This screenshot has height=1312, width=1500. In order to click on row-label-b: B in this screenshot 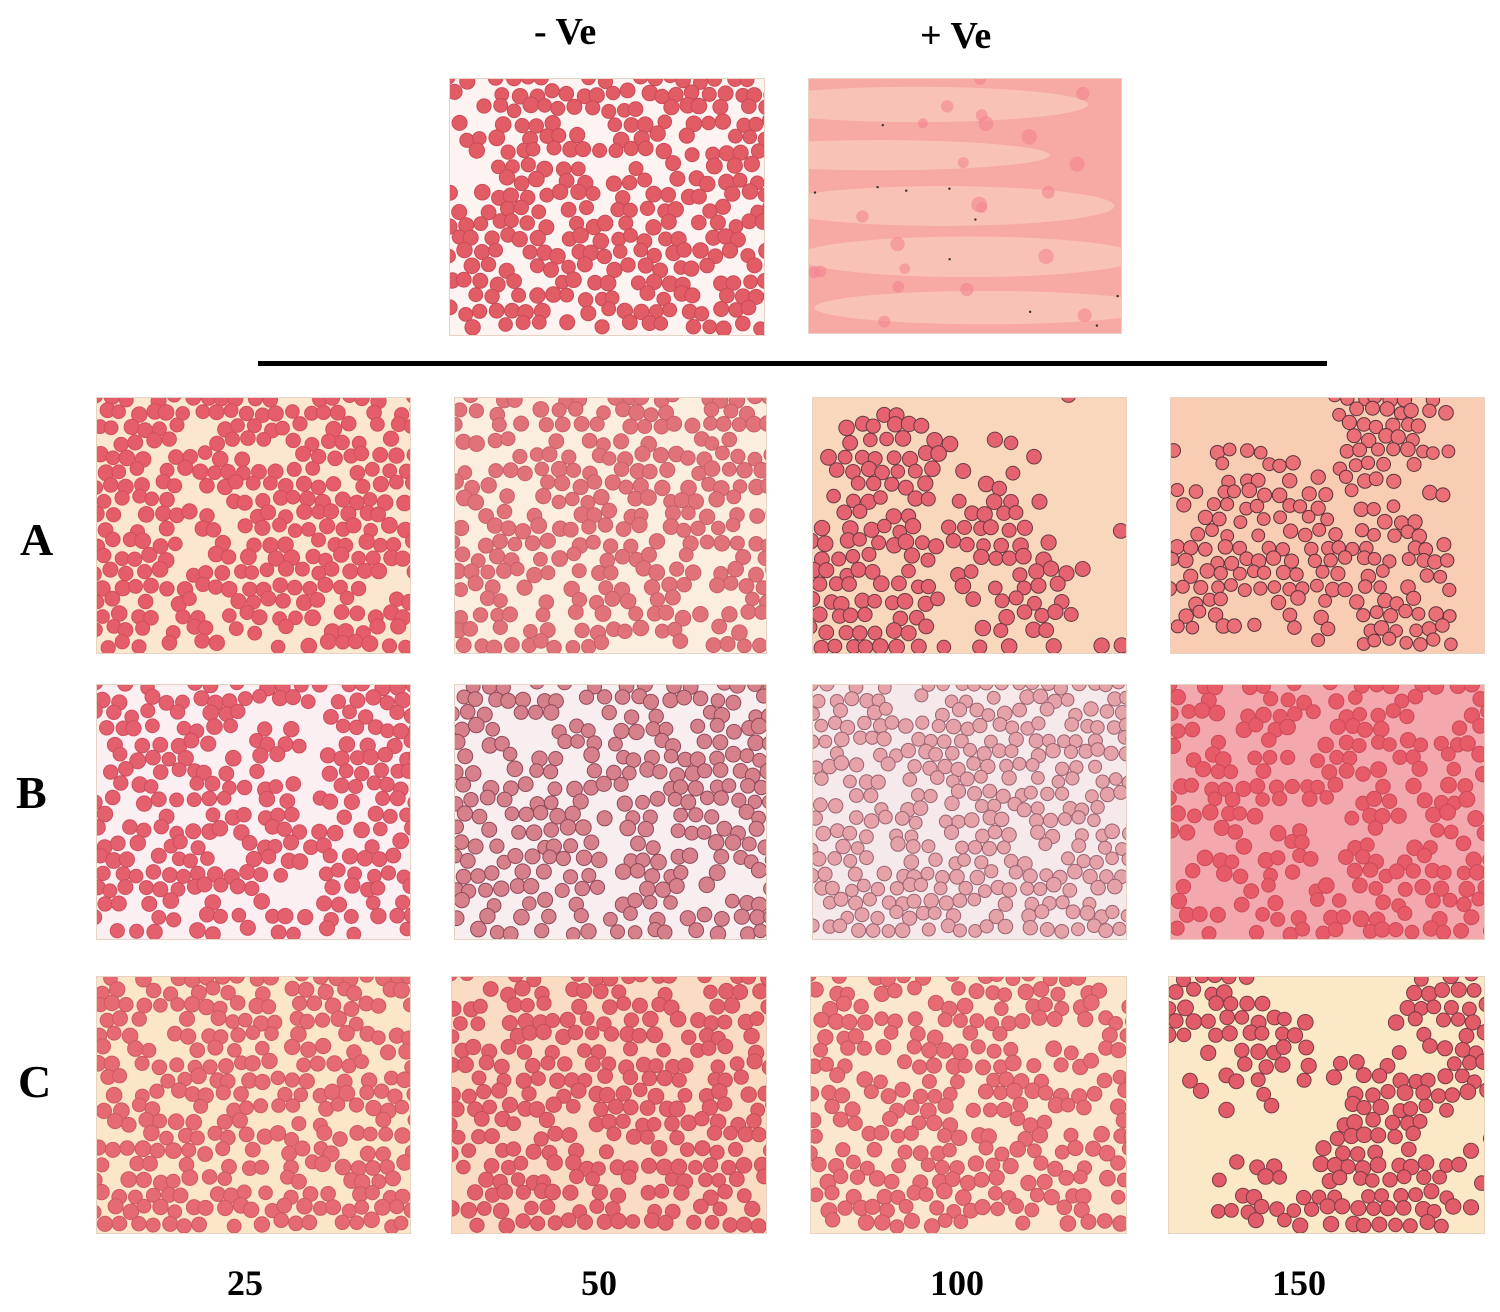, I will do `click(31, 792)`.